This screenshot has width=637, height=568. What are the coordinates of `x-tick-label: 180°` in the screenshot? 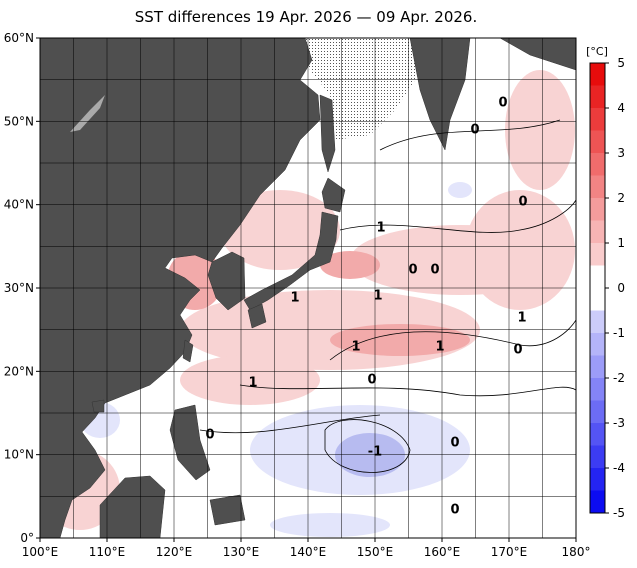 It's located at (576, 552).